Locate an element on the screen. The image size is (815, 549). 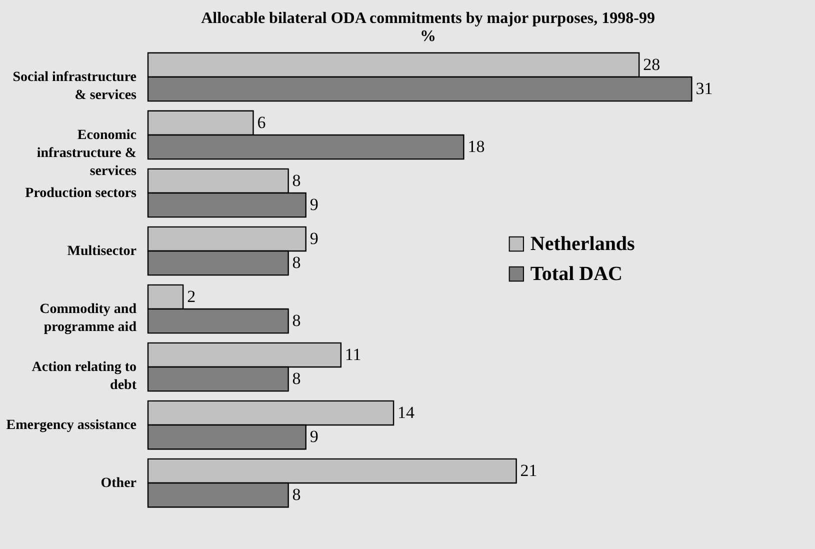
legend-label: Netherlands is located at coordinates (583, 244).